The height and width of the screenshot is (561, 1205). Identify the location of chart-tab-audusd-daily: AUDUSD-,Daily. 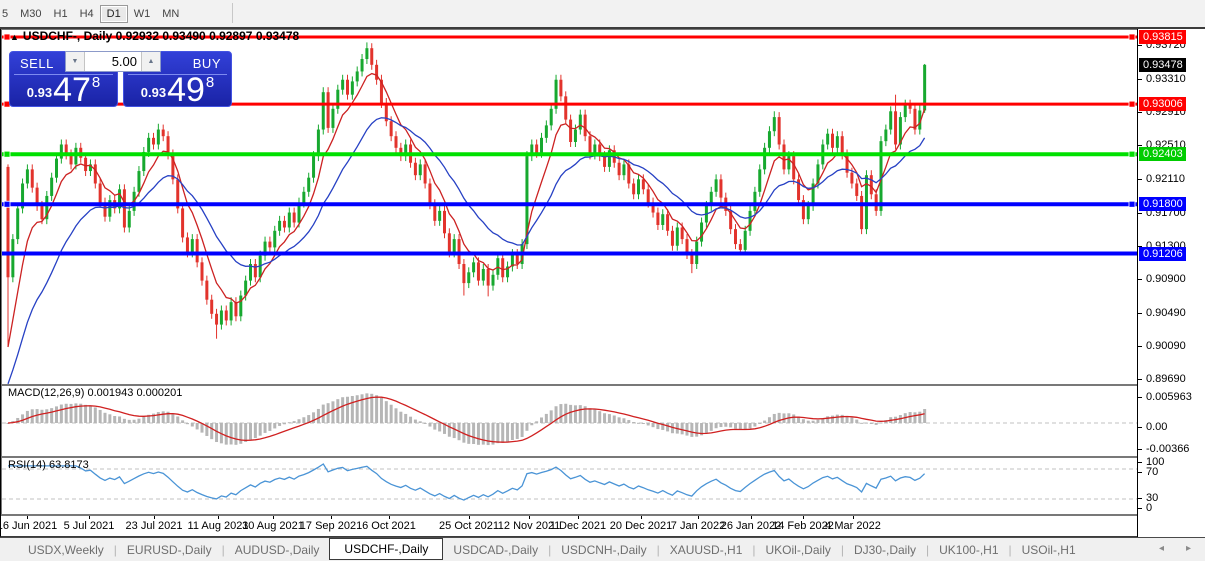
(277, 549).